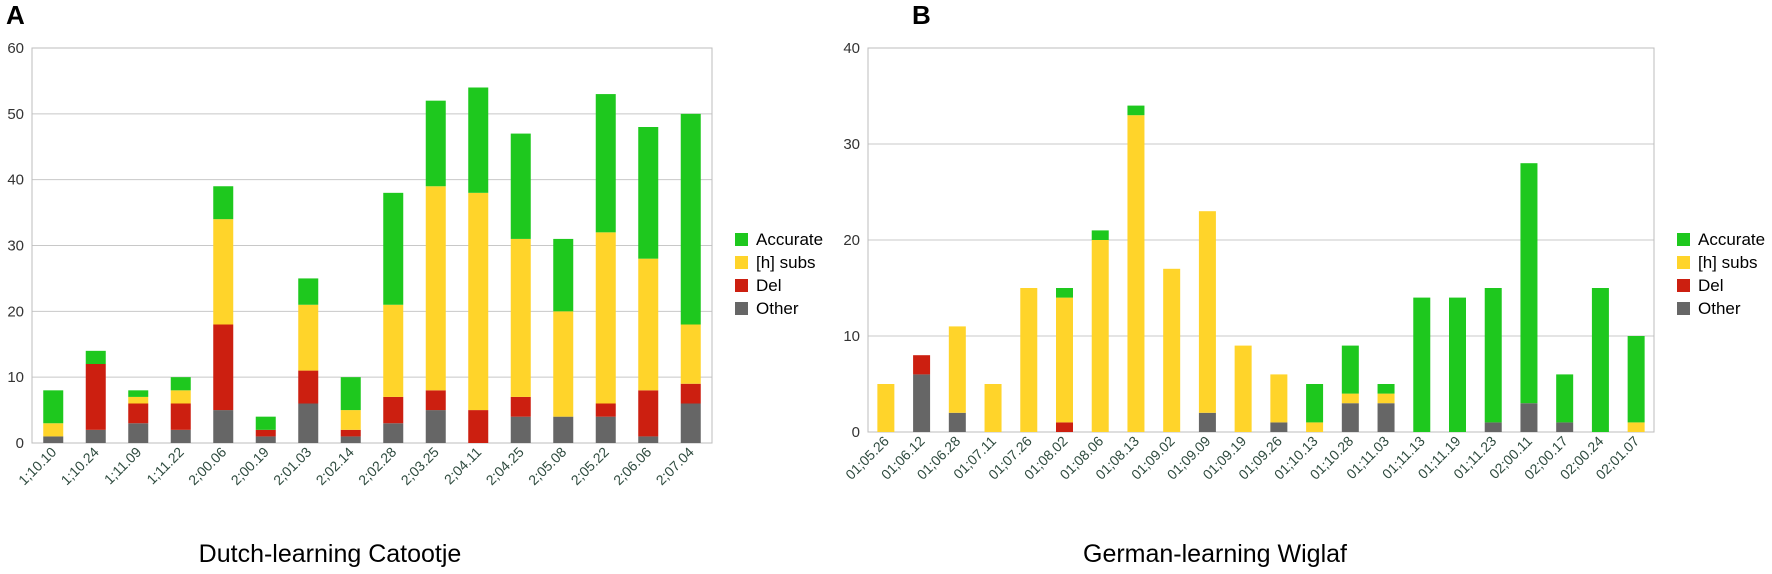 Image resolution: width=1772 pixels, height=574 pixels. Describe the element at coordinates (590, 466) in the screenshot. I see `chart-a-xtick-label: 2;05.22` at that location.